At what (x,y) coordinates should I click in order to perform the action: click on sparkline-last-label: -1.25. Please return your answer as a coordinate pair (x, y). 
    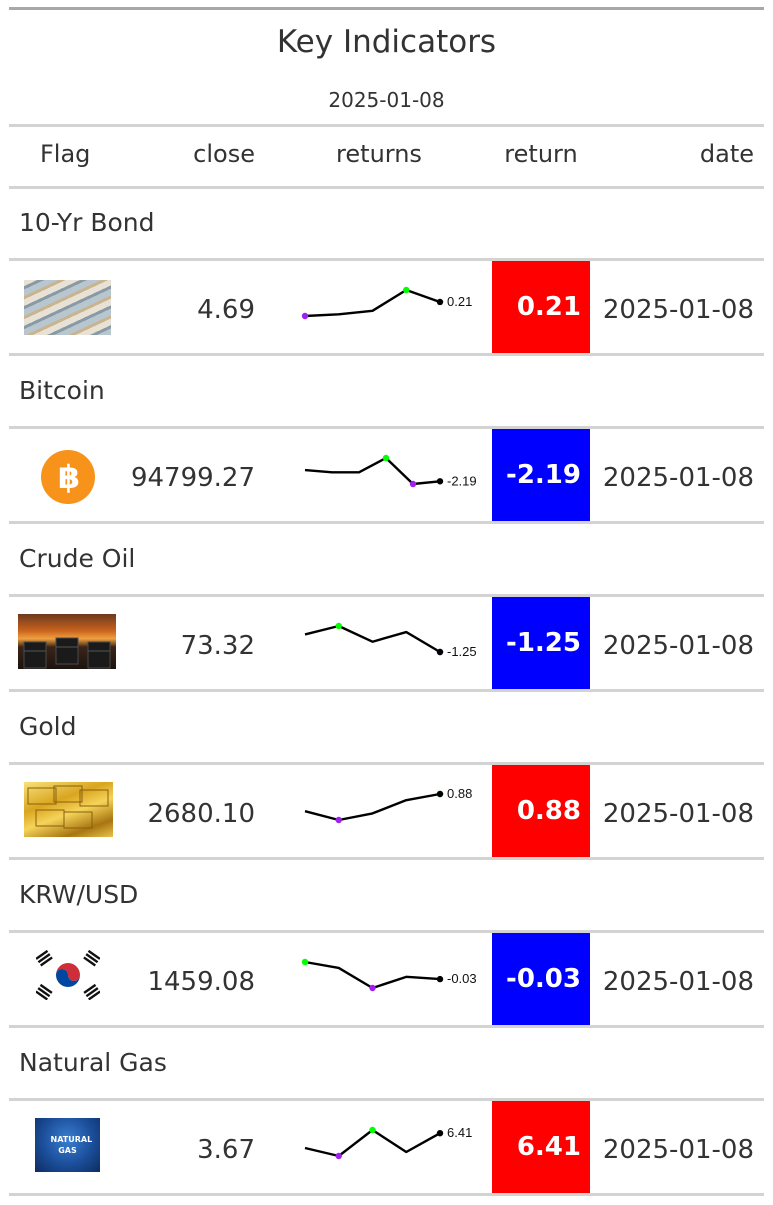
    Looking at the image, I should click on (462, 651).